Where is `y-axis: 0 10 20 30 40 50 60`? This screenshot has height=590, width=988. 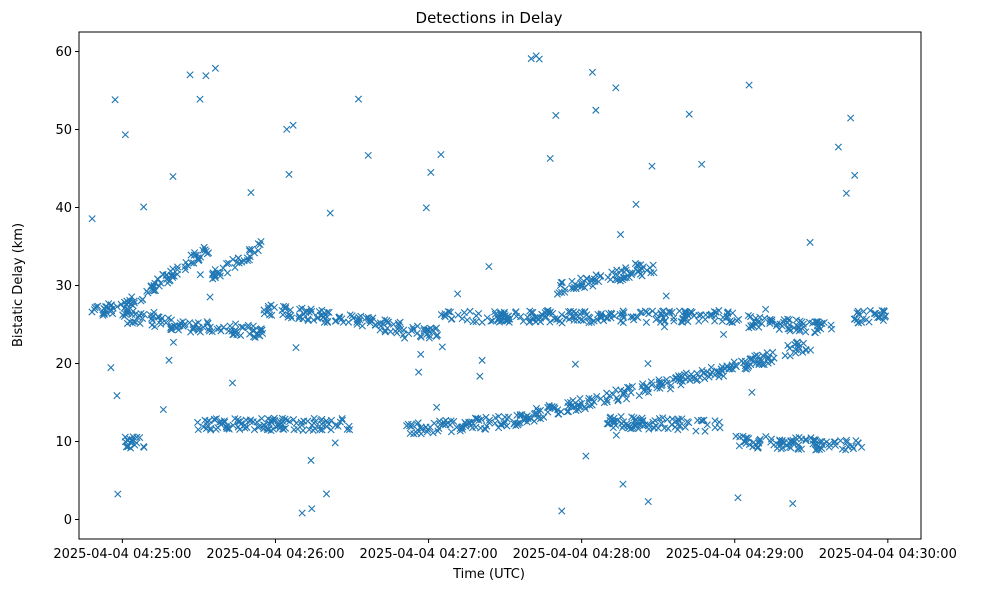 y-axis: 0 10 20 30 40 50 60 is located at coordinates (67, 286).